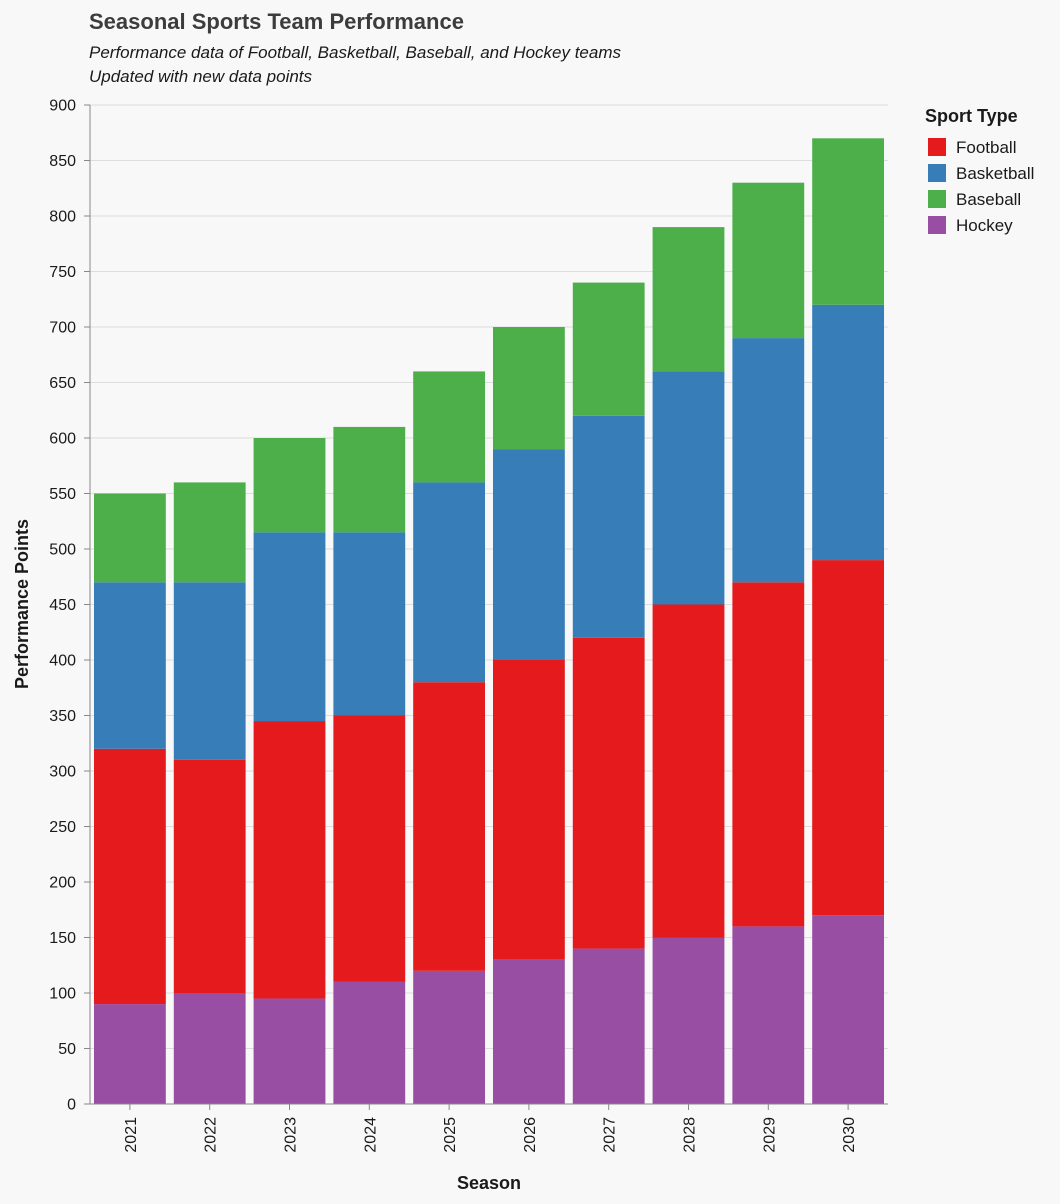 The height and width of the screenshot is (1204, 1060). Describe the element at coordinates (22, 604) in the screenshot. I see `y-axis-title: Performance Points` at that location.